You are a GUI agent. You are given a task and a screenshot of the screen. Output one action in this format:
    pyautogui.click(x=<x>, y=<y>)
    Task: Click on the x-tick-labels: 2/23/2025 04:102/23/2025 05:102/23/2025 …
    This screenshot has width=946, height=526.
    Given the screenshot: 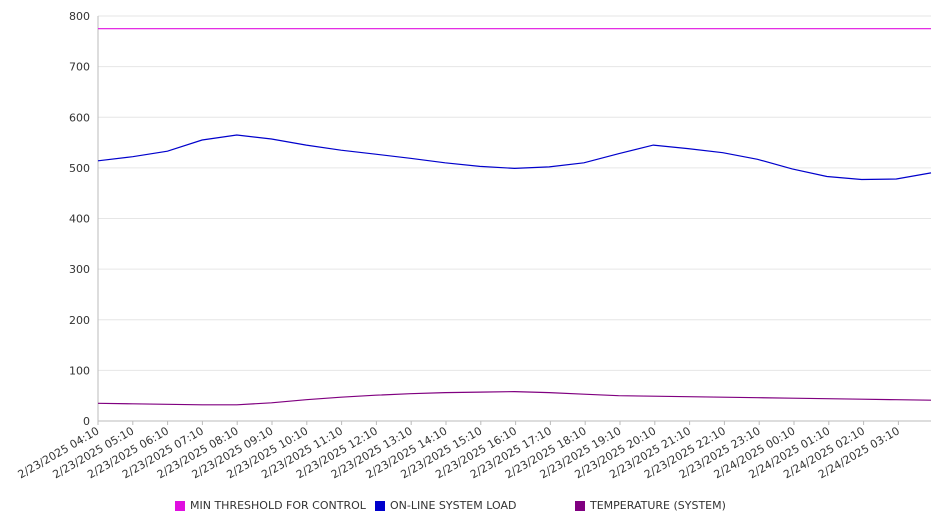 What is the action you would take?
    pyautogui.click(x=459, y=452)
    